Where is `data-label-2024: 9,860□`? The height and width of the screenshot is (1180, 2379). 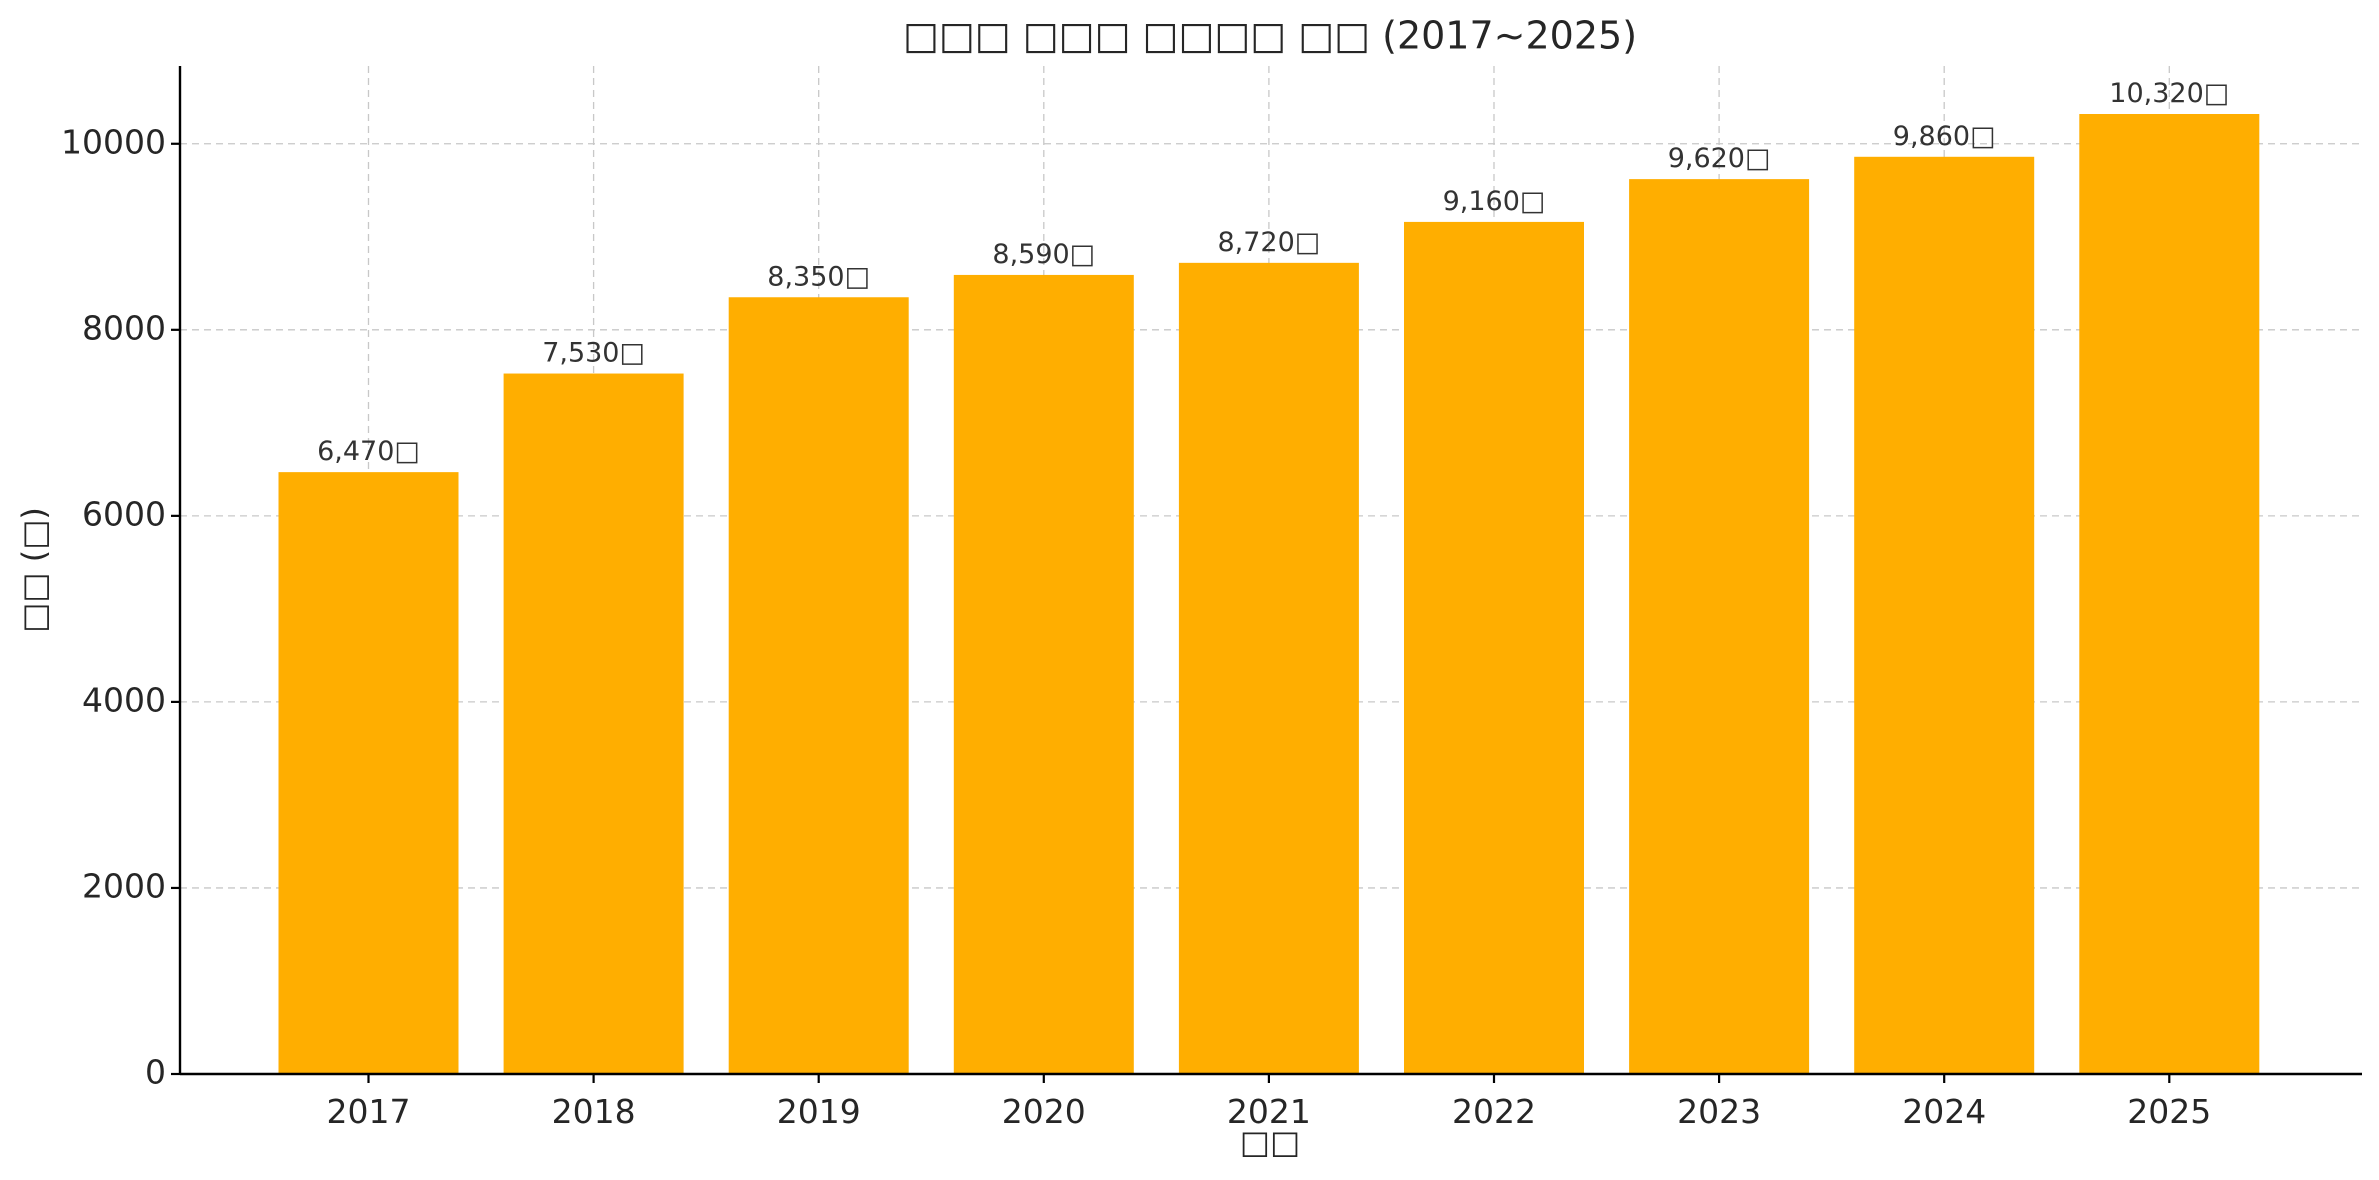 data-label-2024: 9,860□ is located at coordinates (1944, 136).